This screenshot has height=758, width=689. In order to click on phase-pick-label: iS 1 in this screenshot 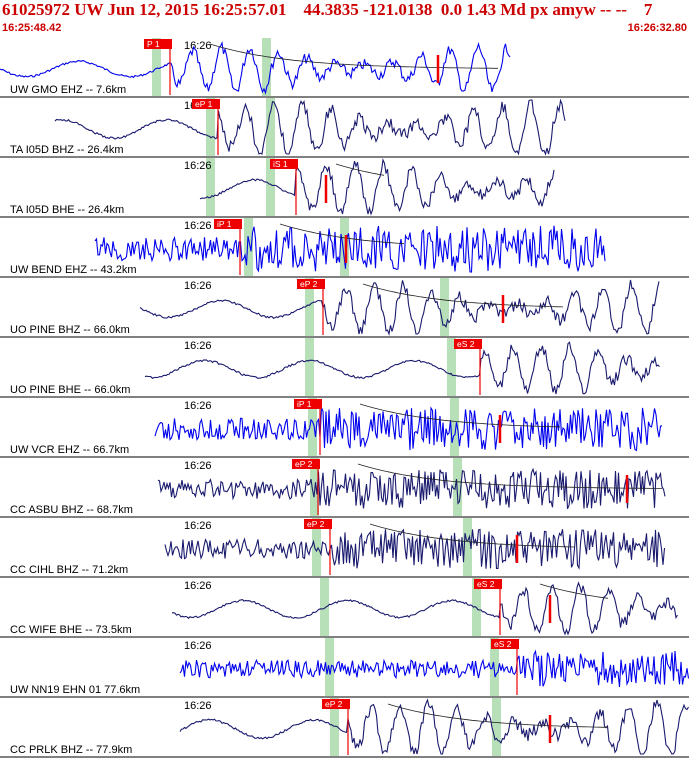, I will do `click(280, 164)`.